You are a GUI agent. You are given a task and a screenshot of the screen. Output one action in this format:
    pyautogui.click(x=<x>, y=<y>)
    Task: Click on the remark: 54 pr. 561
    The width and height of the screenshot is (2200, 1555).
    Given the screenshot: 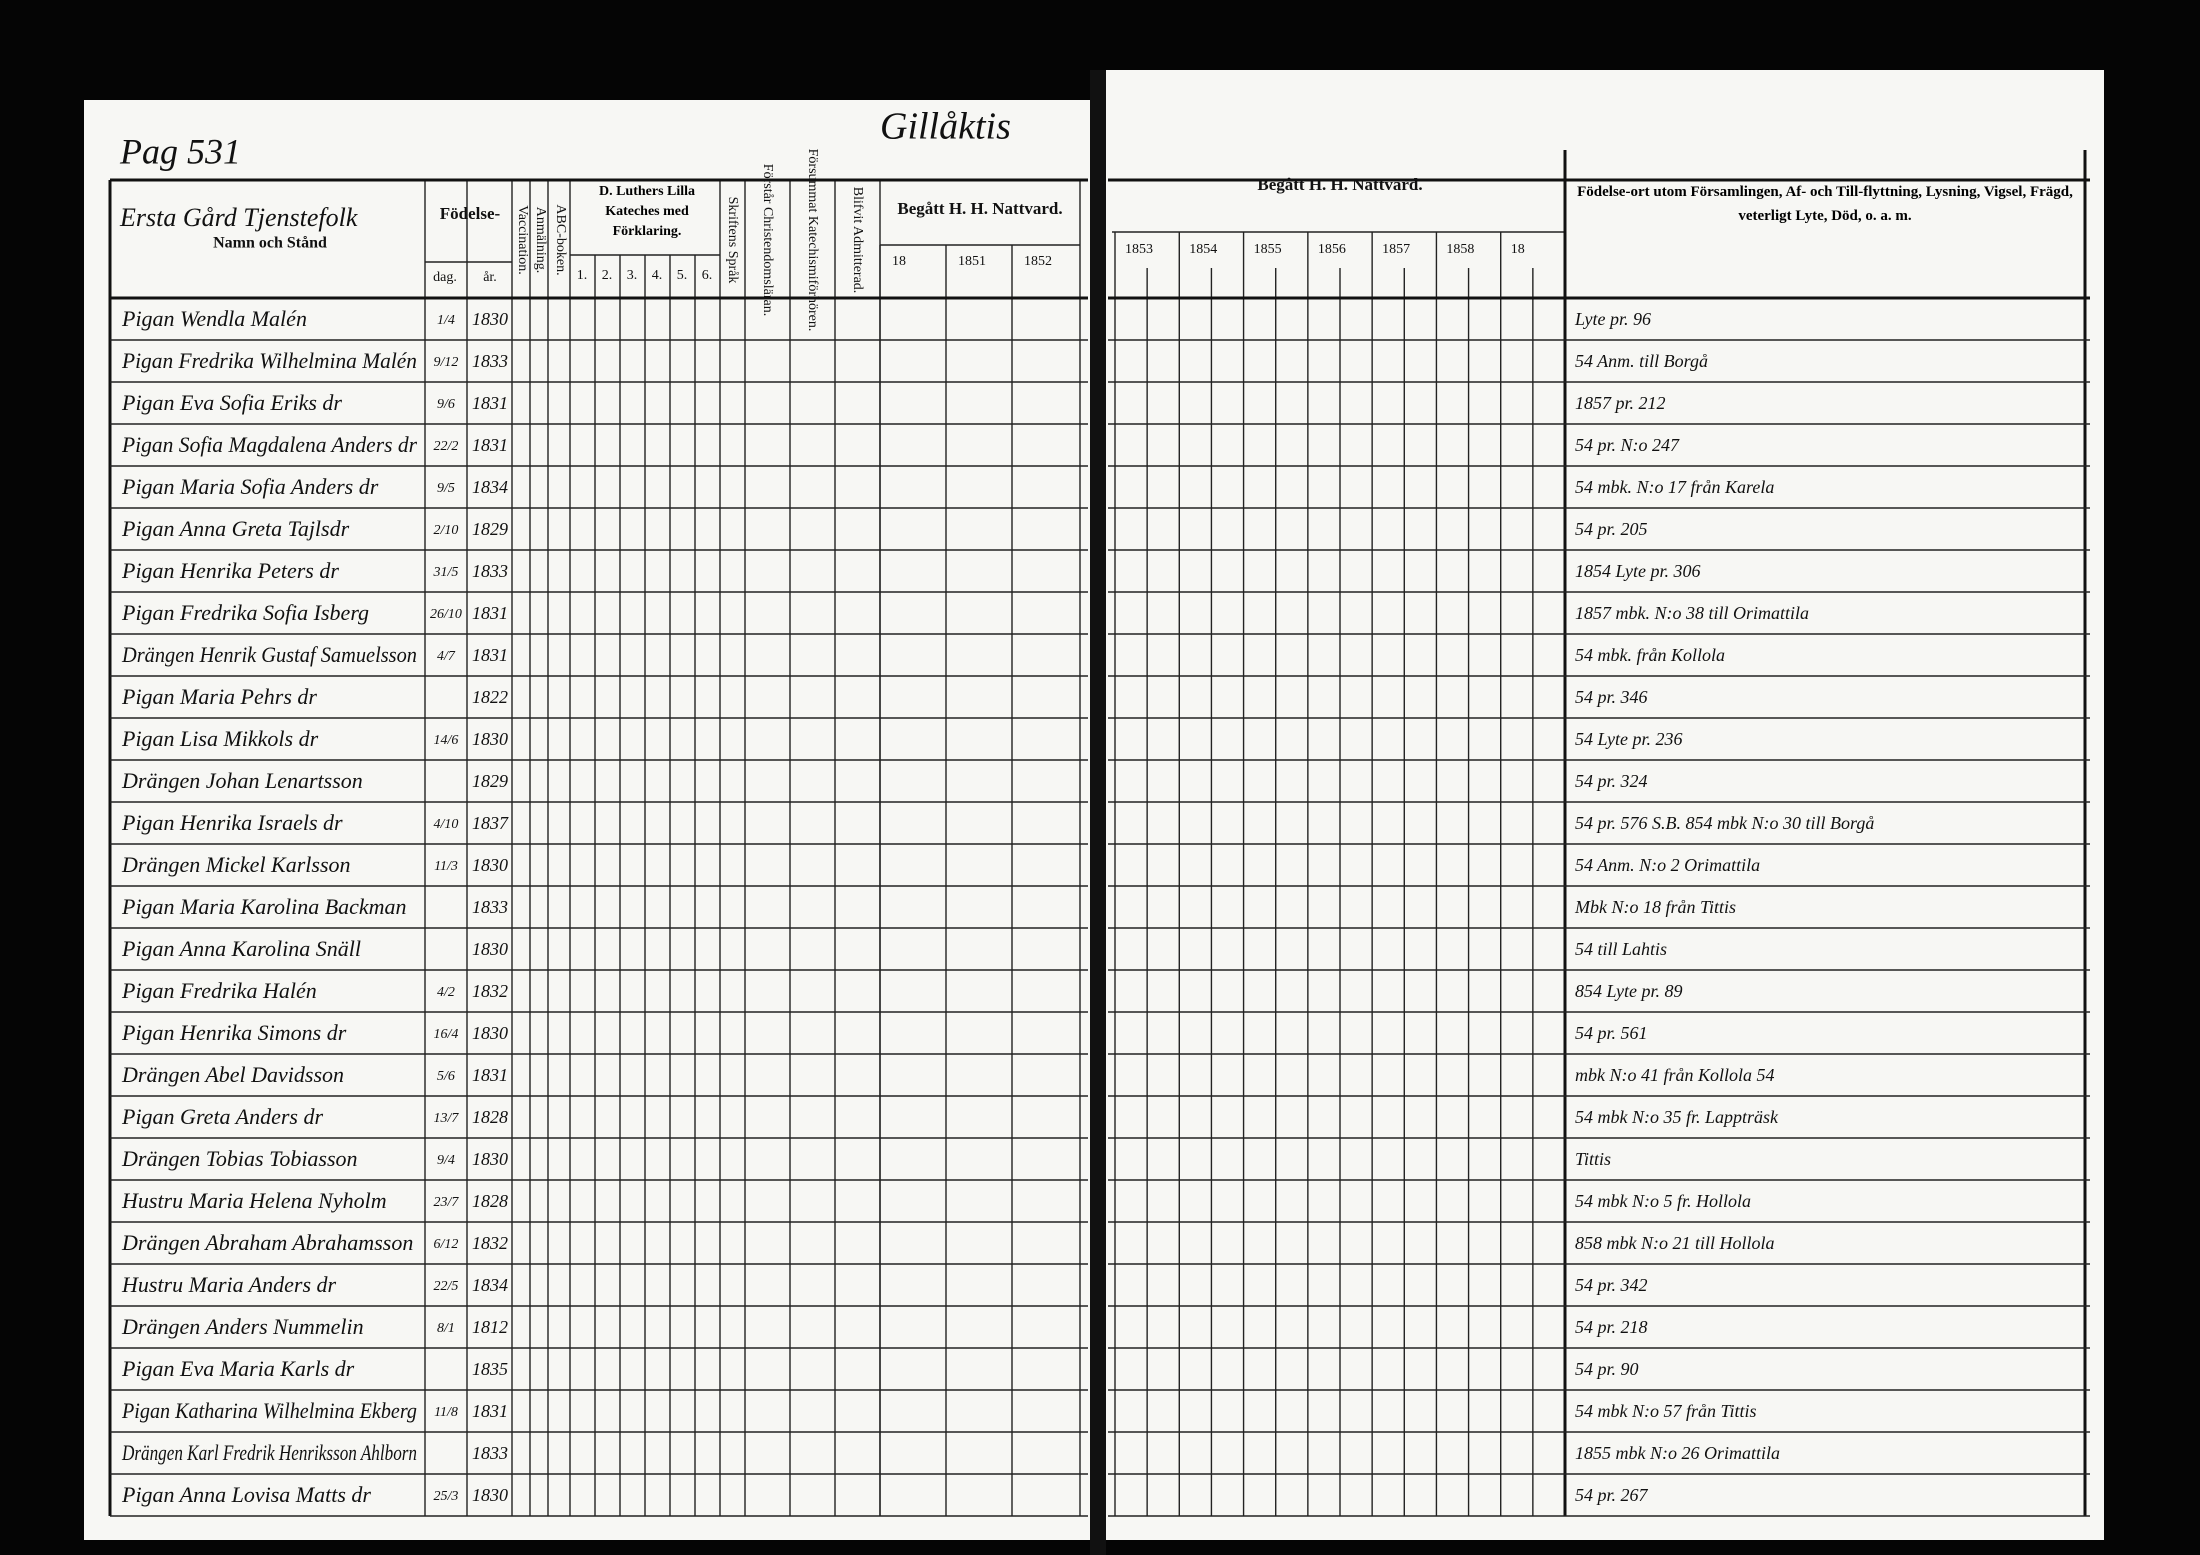 What is the action you would take?
    pyautogui.click(x=1611, y=1033)
    